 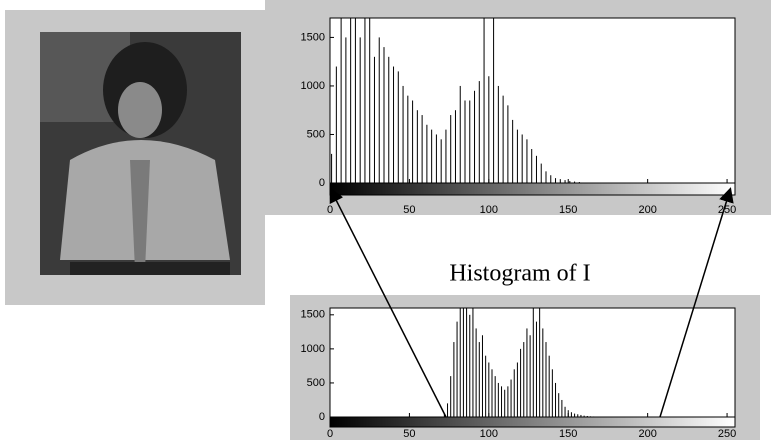 What do you see at coordinates (647, 210) in the screenshot?
I see `x-tick-label: 200` at bounding box center [647, 210].